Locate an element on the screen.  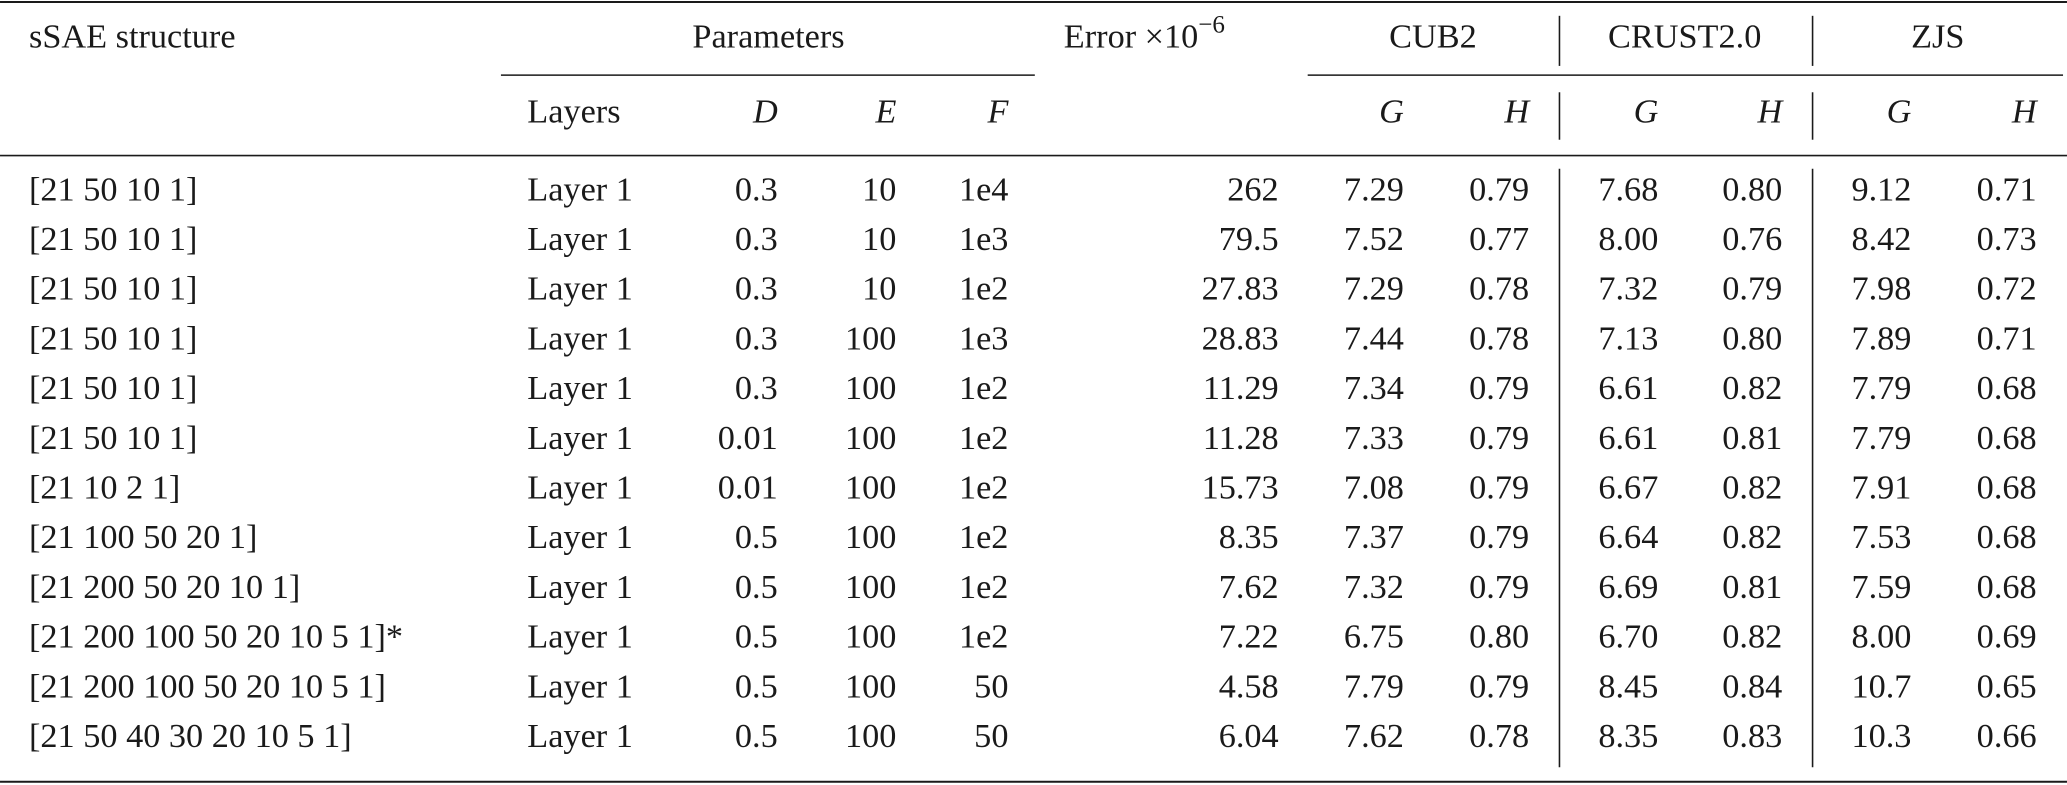
table-cell: 7.33 is located at coordinates (1374, 438).